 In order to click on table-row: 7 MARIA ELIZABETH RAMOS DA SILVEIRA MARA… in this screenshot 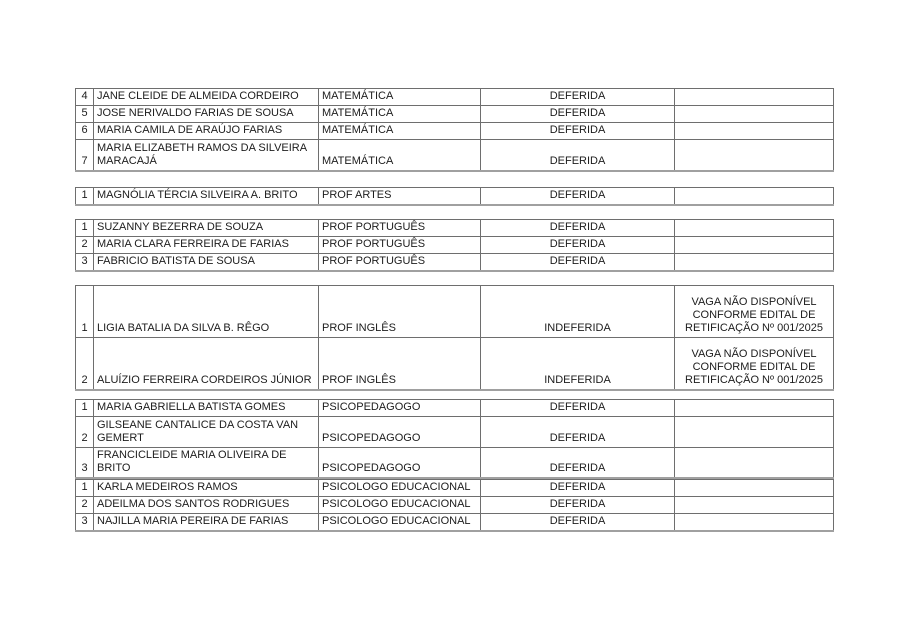, I will do `click(454, 155)`.